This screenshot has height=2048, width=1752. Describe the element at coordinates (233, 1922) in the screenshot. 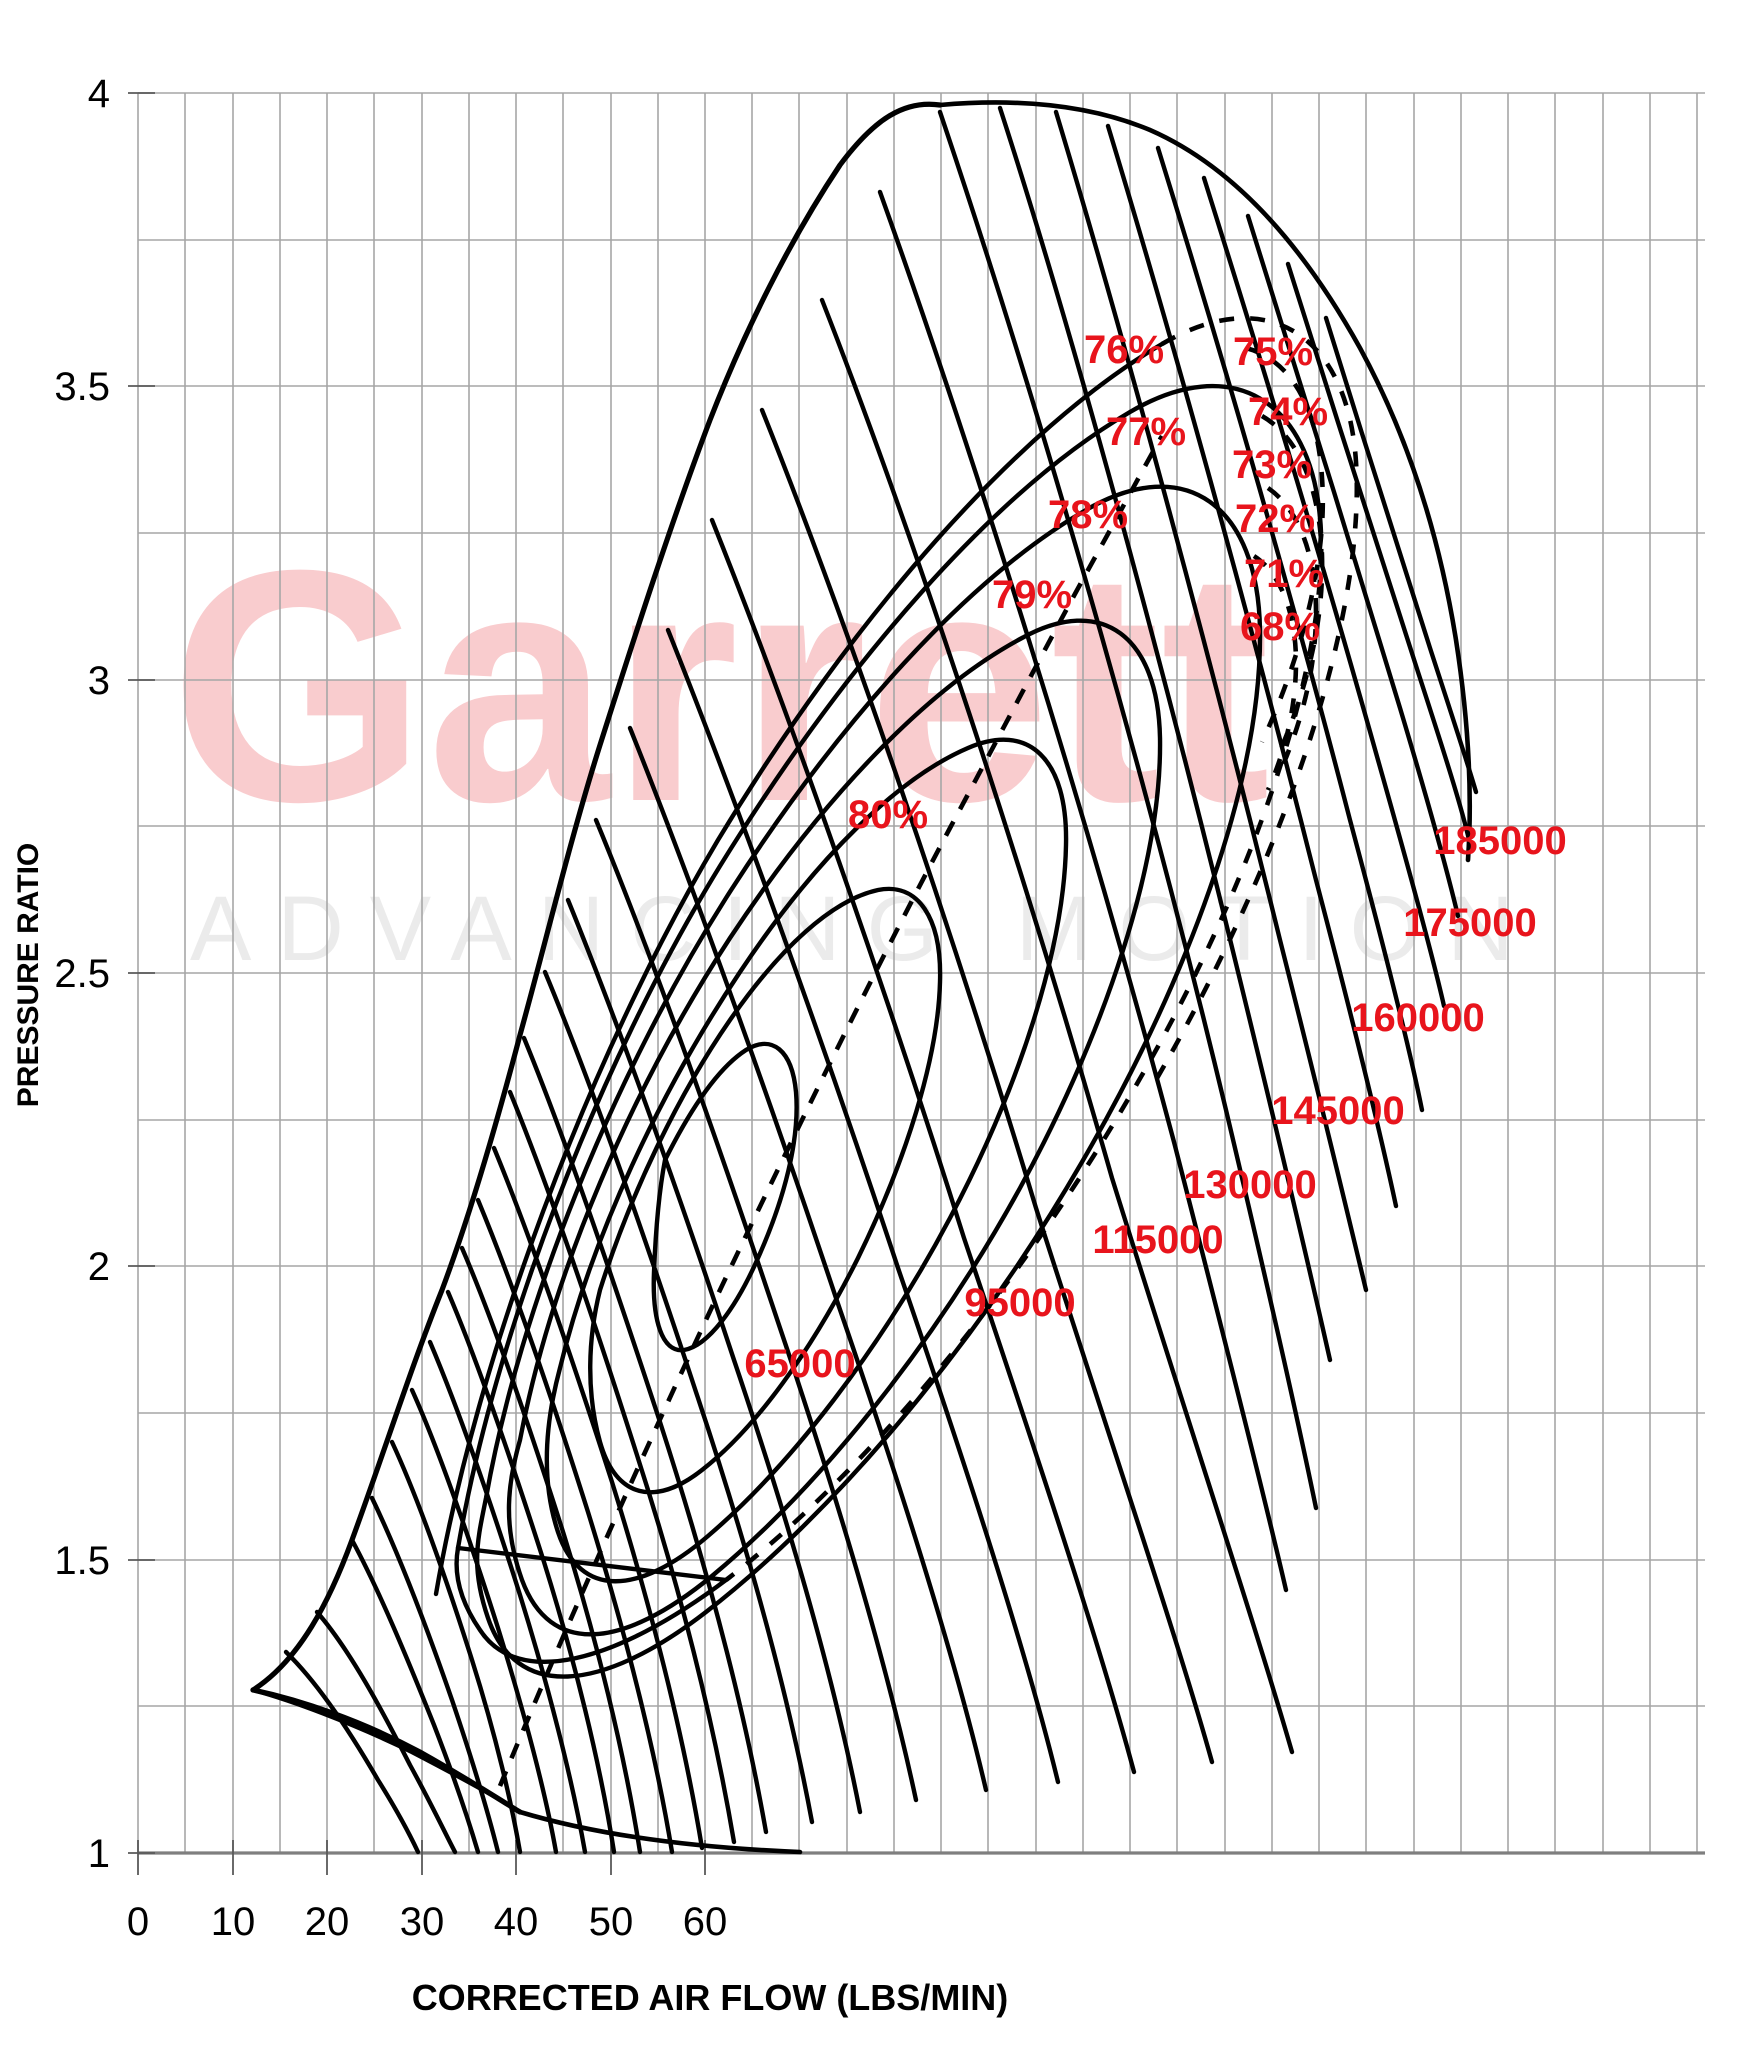

I see `x-tick-label-10: 10` at that location.